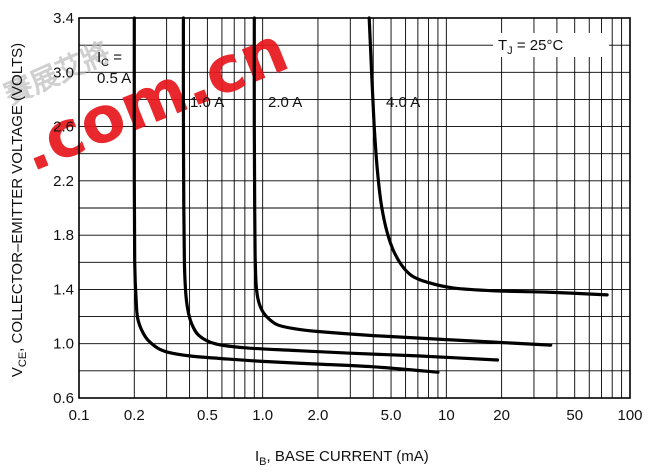 The width and height of the screenshot is (662, 470). Describe the element at coordinates (501, 415) in the screenshot. I see `x-tick-label: 20` at that location.